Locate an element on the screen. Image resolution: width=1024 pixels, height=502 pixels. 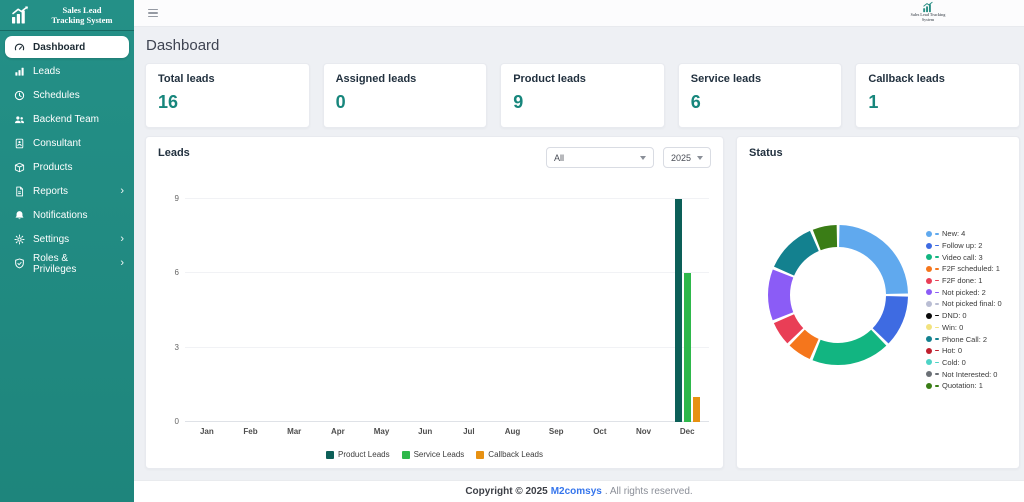
sidebar-item-products: Products is located at coordinates (67, 167).